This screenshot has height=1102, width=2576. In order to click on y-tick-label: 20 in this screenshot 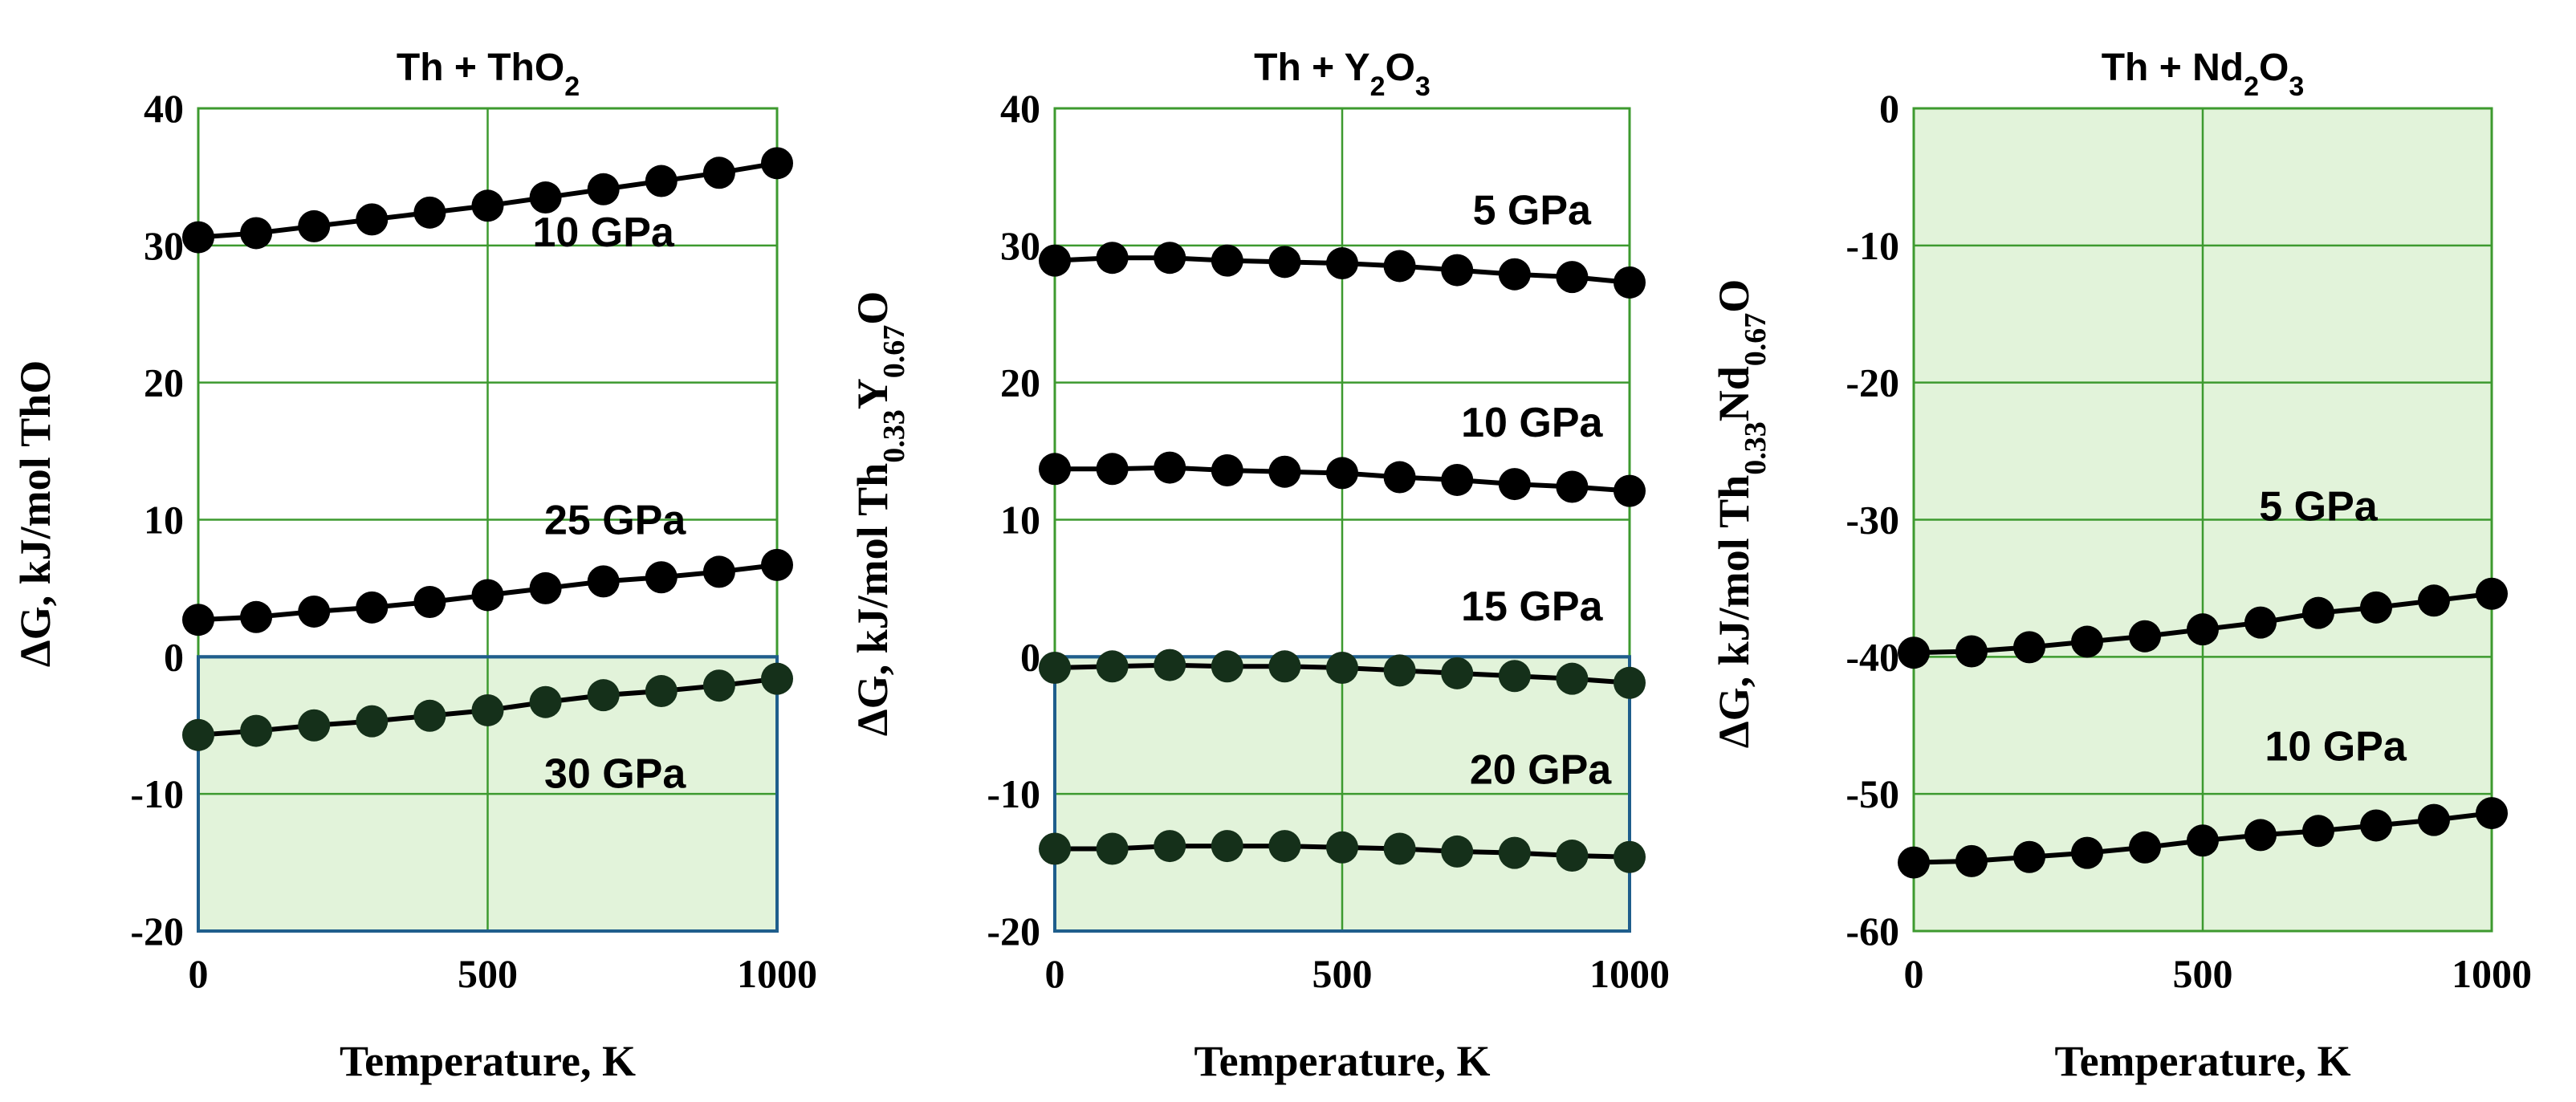, I will do `click(1020, 382)`.